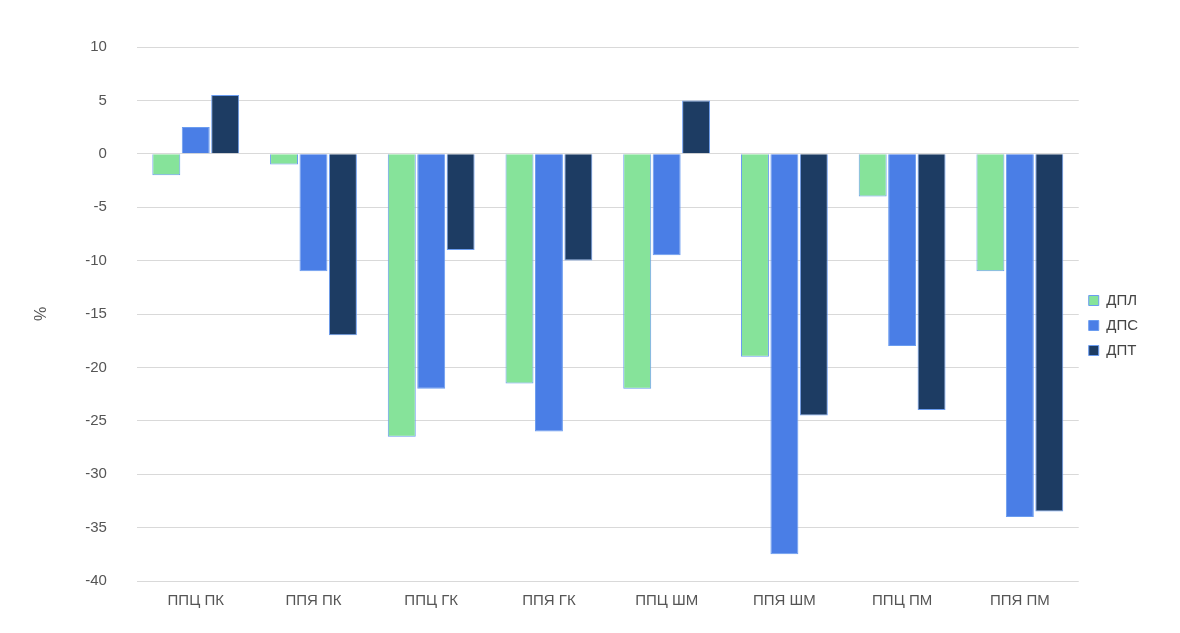  I want to click on y-tick-label: 5, so click(102, 99).